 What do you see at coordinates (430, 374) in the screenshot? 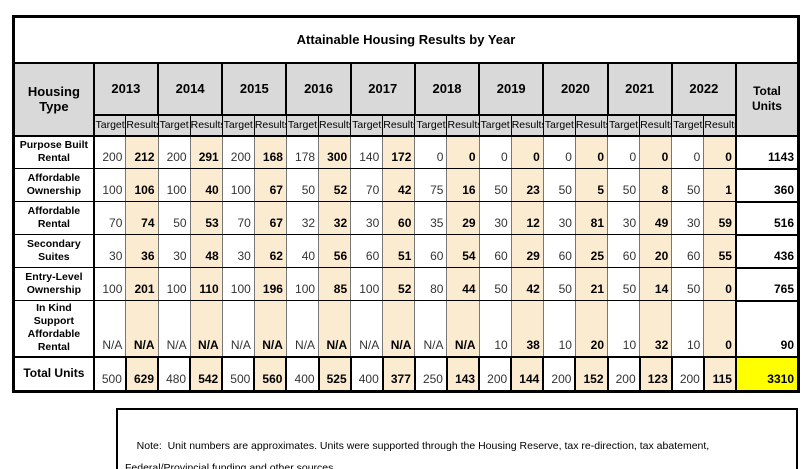
I see `target-cell: 250` at bounding box center [430, 374].